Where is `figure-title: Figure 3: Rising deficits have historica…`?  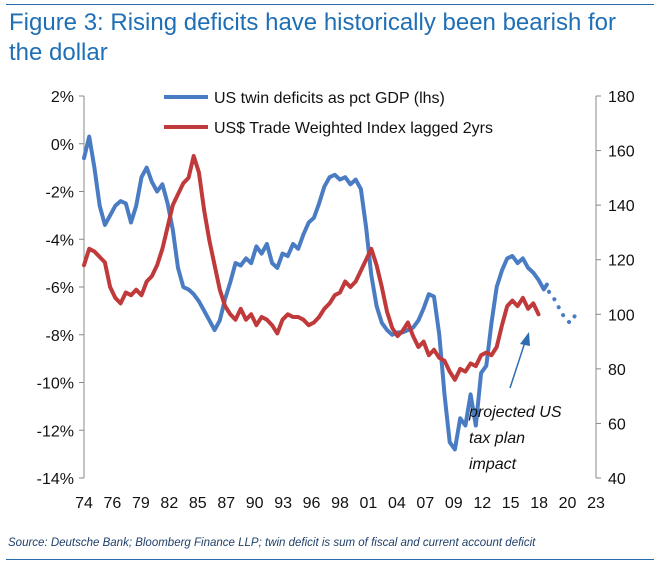
figure-title: Figure 3: Rising deficits have historica… is located at coordinates (312, 37).